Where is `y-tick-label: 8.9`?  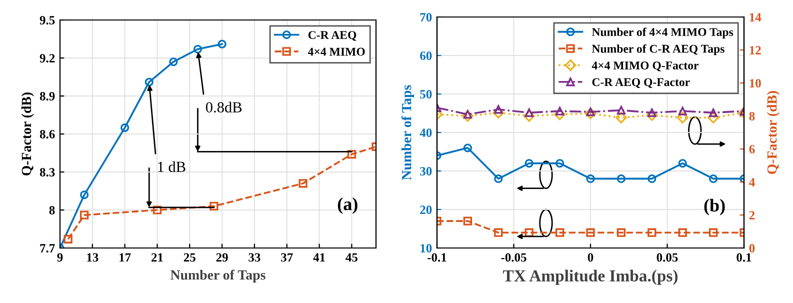 y-tick-label: 8.9 is located at coordinates (47, 96).